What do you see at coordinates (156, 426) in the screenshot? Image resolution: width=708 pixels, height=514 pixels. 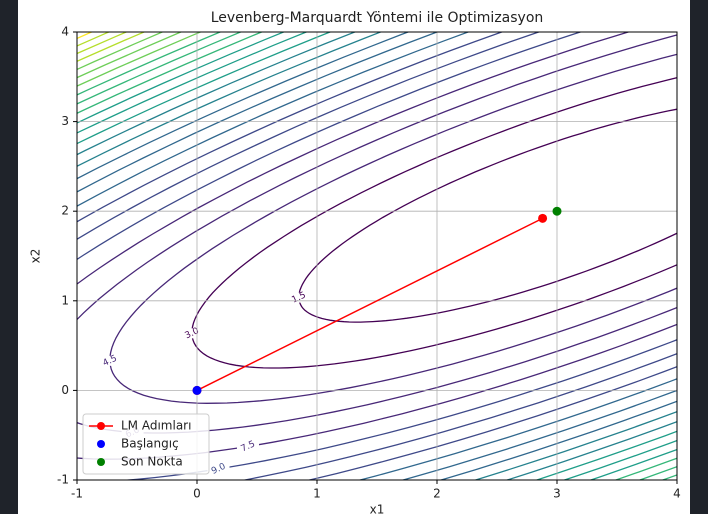 I see `legend-label: LM Adımları` at bounding box center [156, 426].